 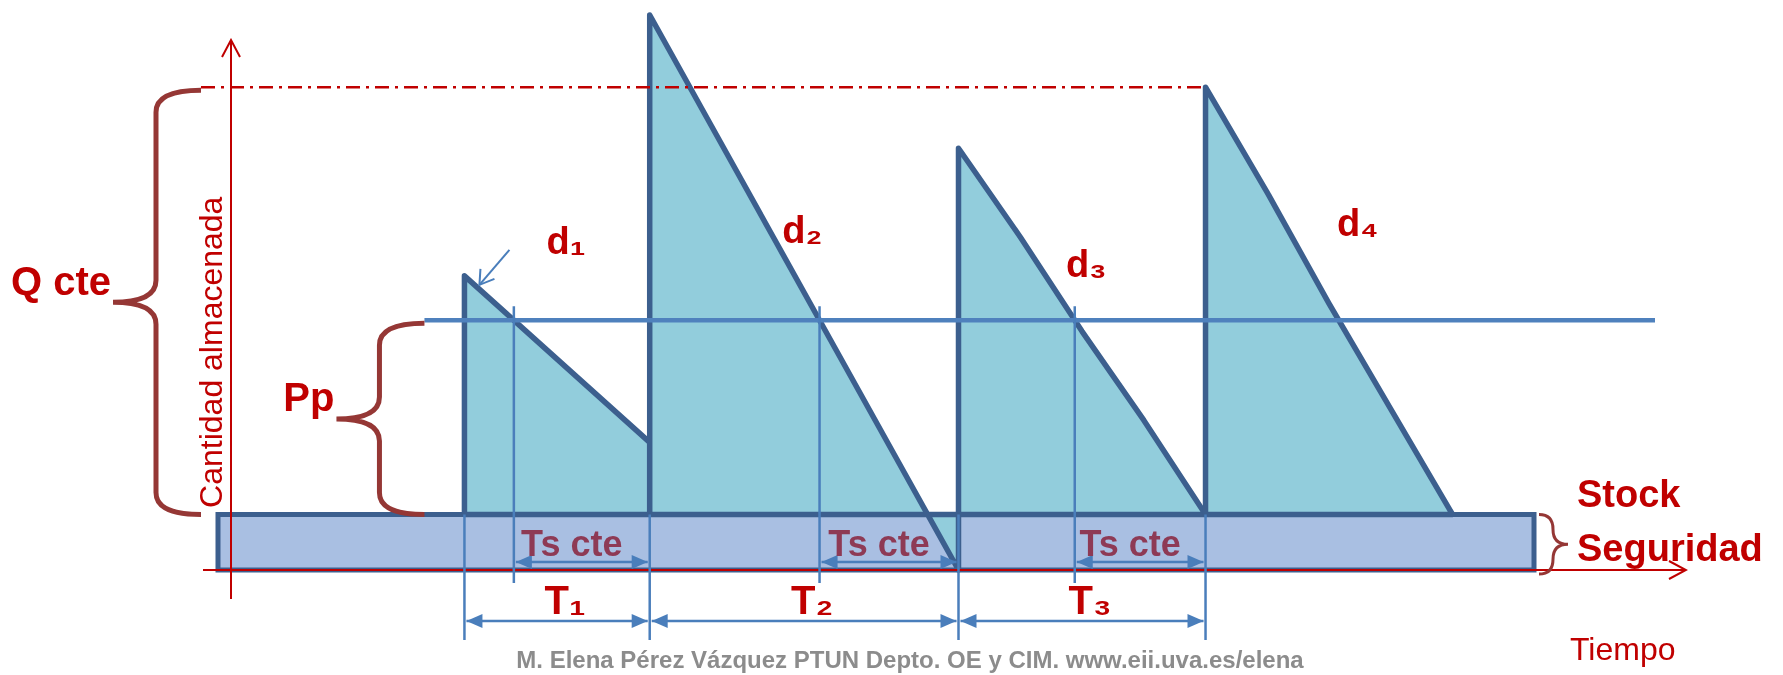 What do you see at coordinates (60, 280) in the screenshot?
I see `ref-line-label: Q cte` at bounding box center [60, 280].